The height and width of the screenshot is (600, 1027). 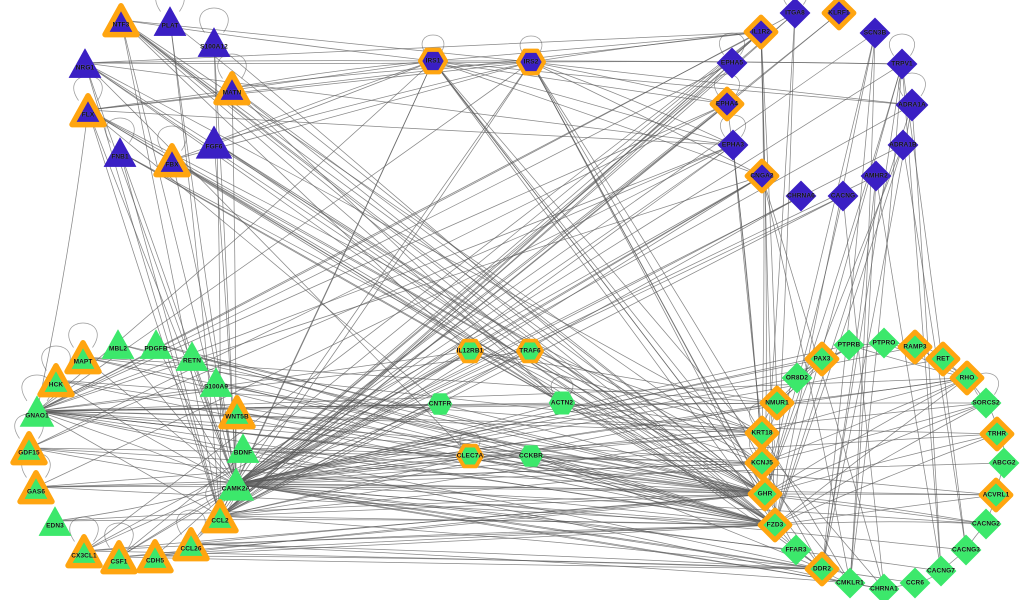 I want to click on node-cdh5: CDH5, so click(x=155, y=556).